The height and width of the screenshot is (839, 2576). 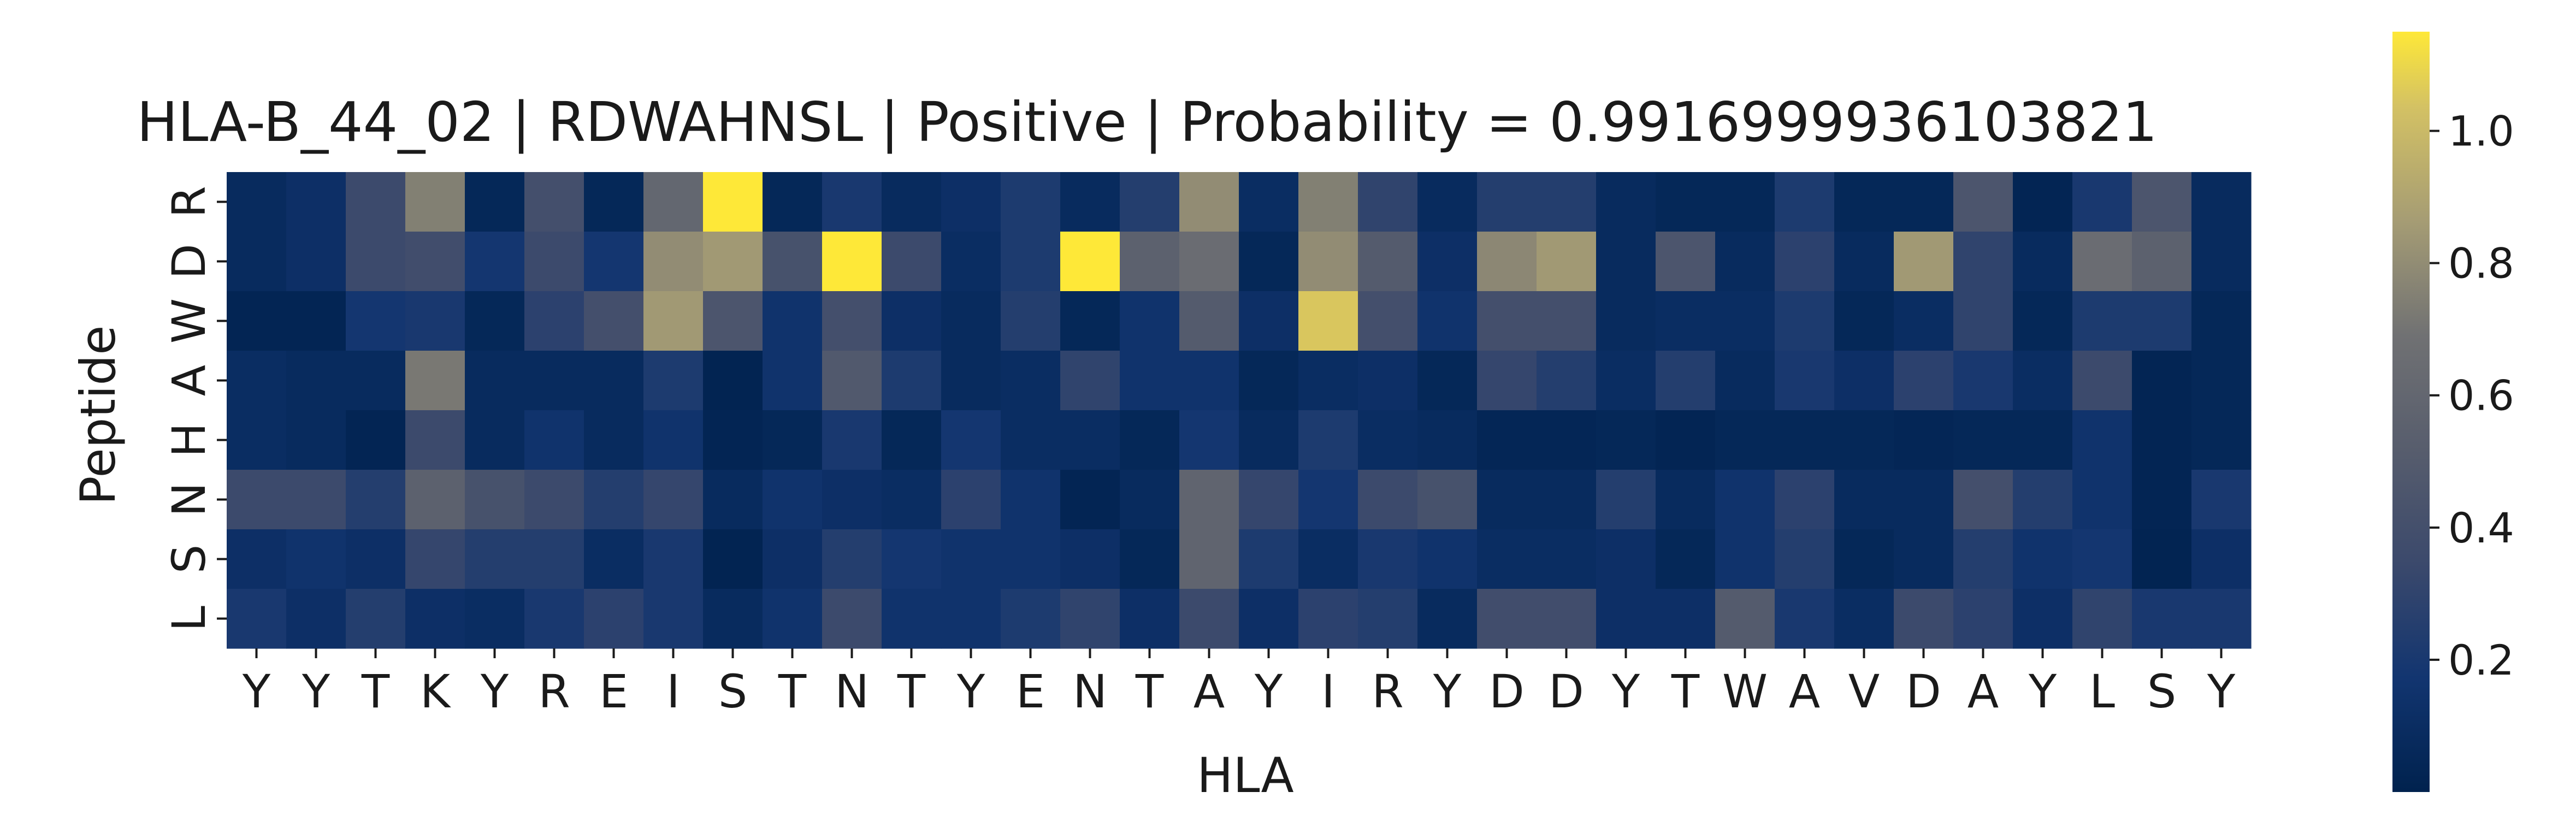 I want to click on y-tick-labels: RDWAHNS L, so click(x=194, y=408).